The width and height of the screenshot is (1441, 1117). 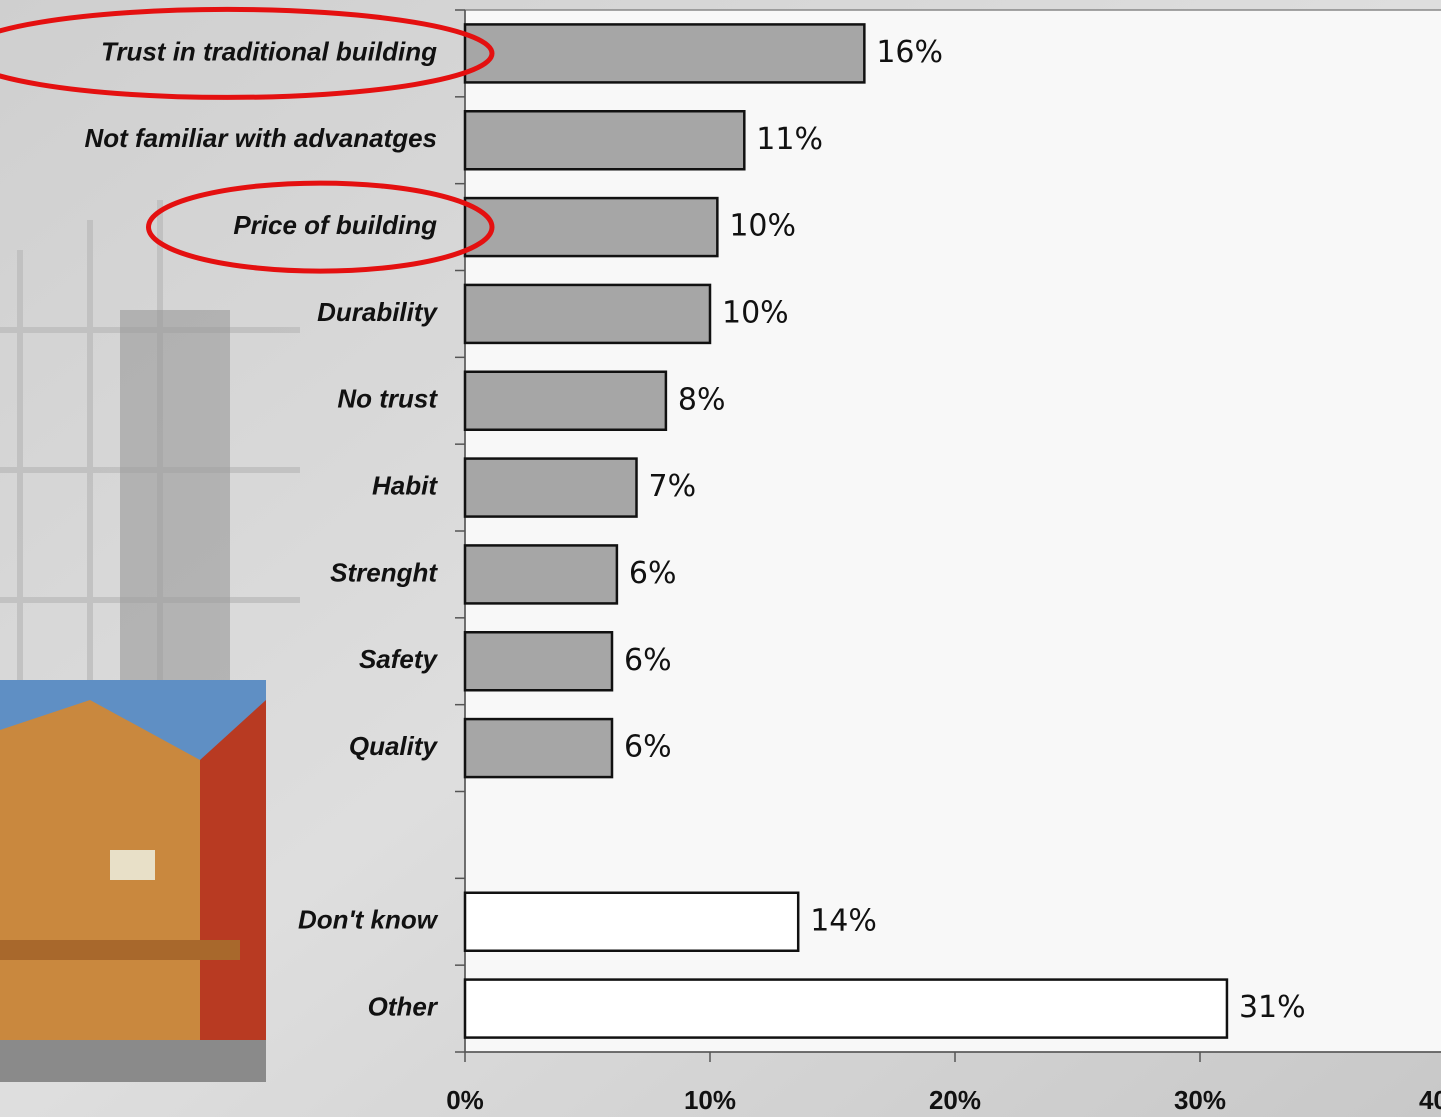 I want to click on category-label: No trust, so click(x=387, y=399).